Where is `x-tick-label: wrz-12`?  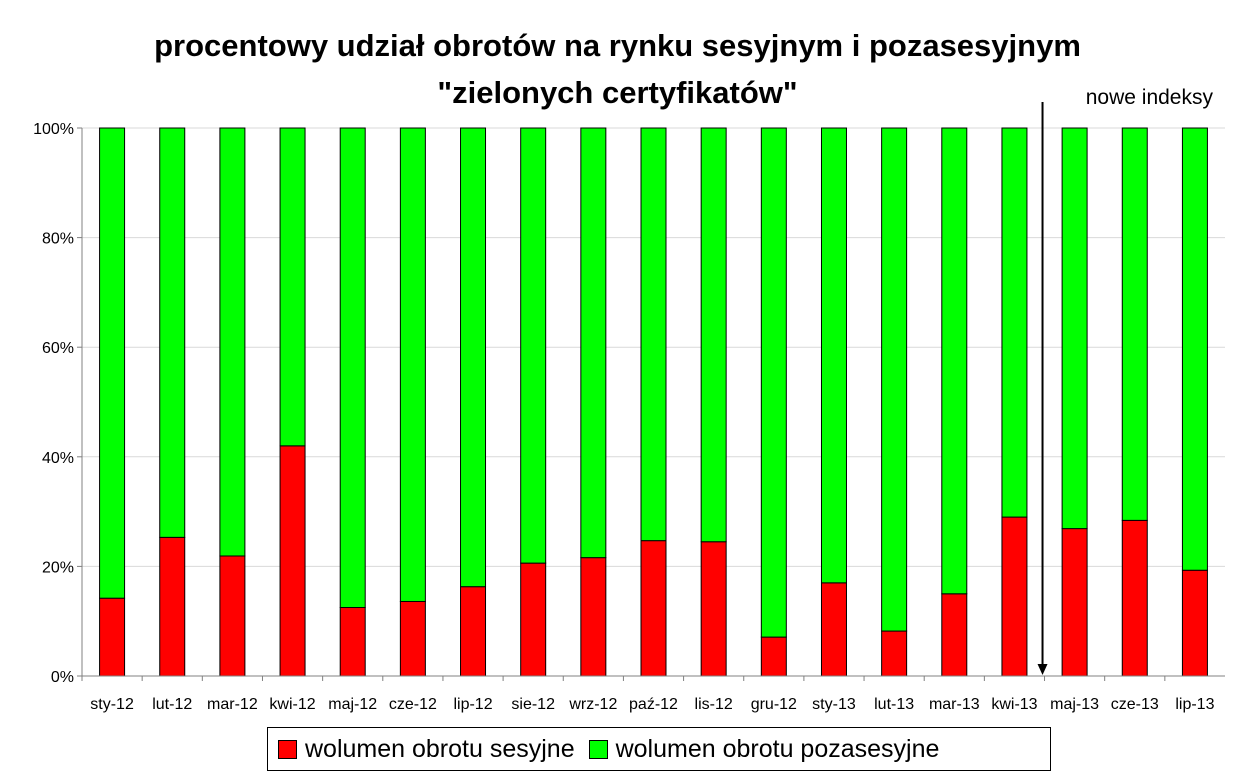
x-tick-label: wrz-12 is located at coordinates (592, 704).